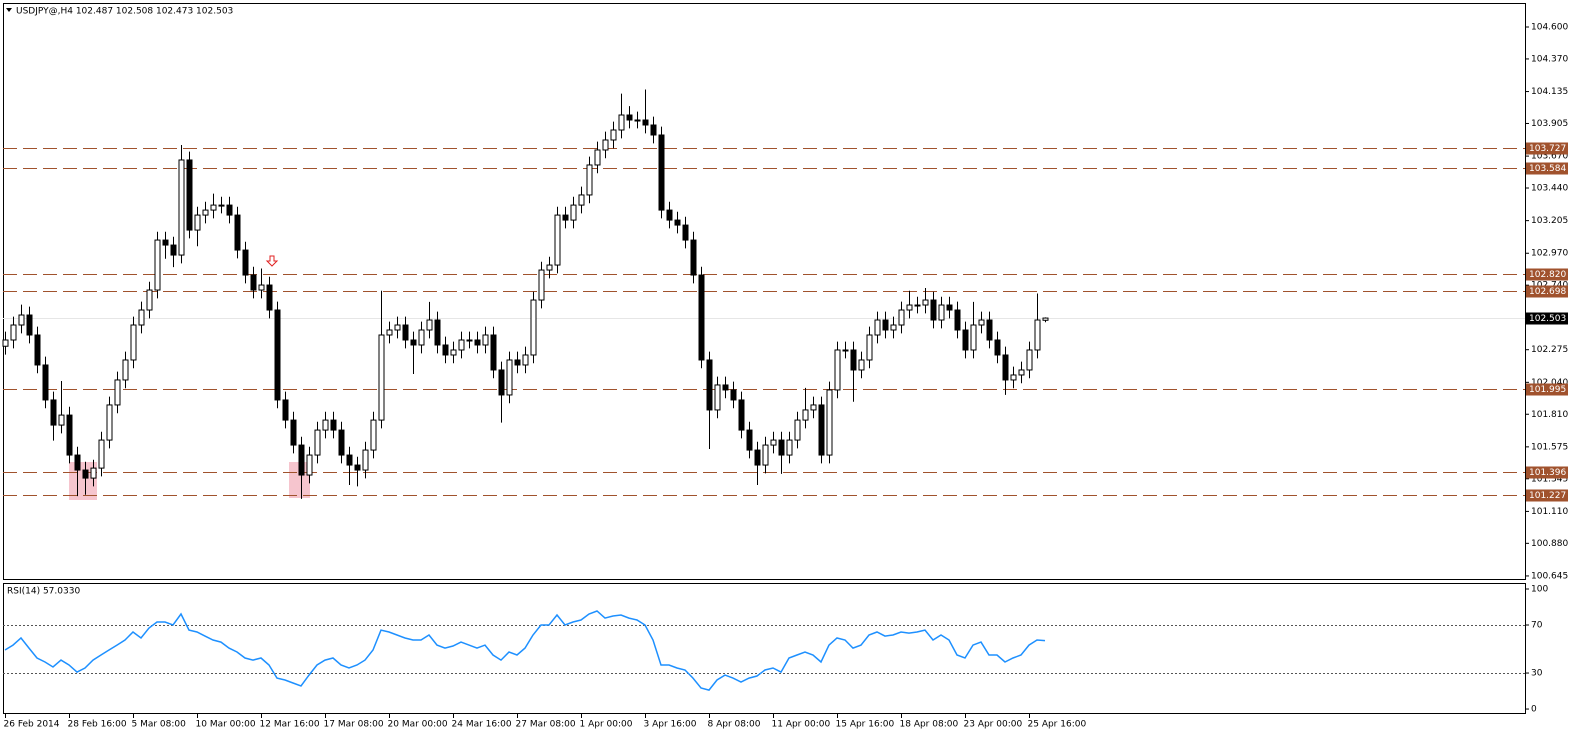  I want to click on x-tick-label: 23 Apr 00:00, so click(993, 725).